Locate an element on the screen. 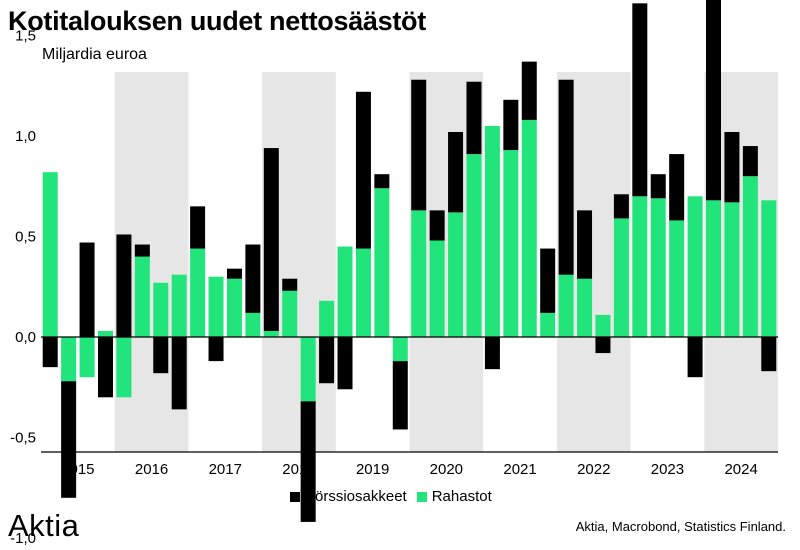 Image resolution: width=800 pixels, height=550 pixels. source-note: Aktia, Macrobond, Statistics Finland. is located at coordinates (680, 526).